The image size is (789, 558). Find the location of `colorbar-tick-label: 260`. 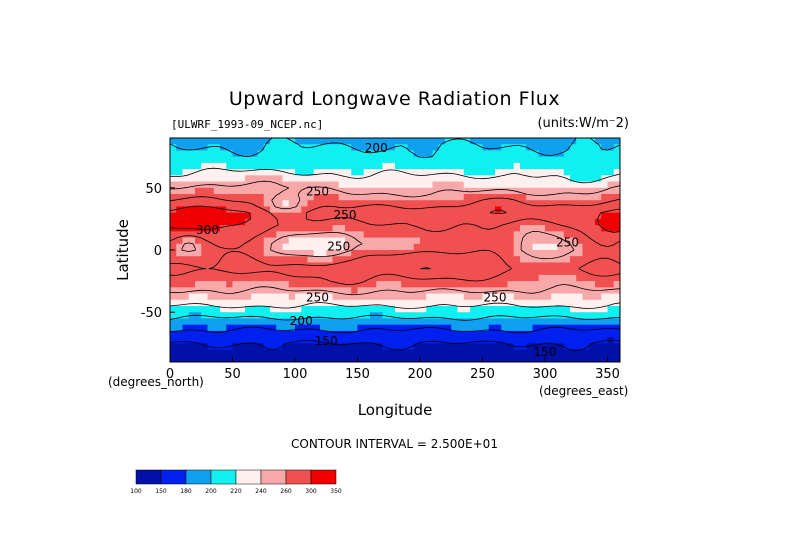

colorbar-tick-label: 260 is located at coordinates (286, 491).